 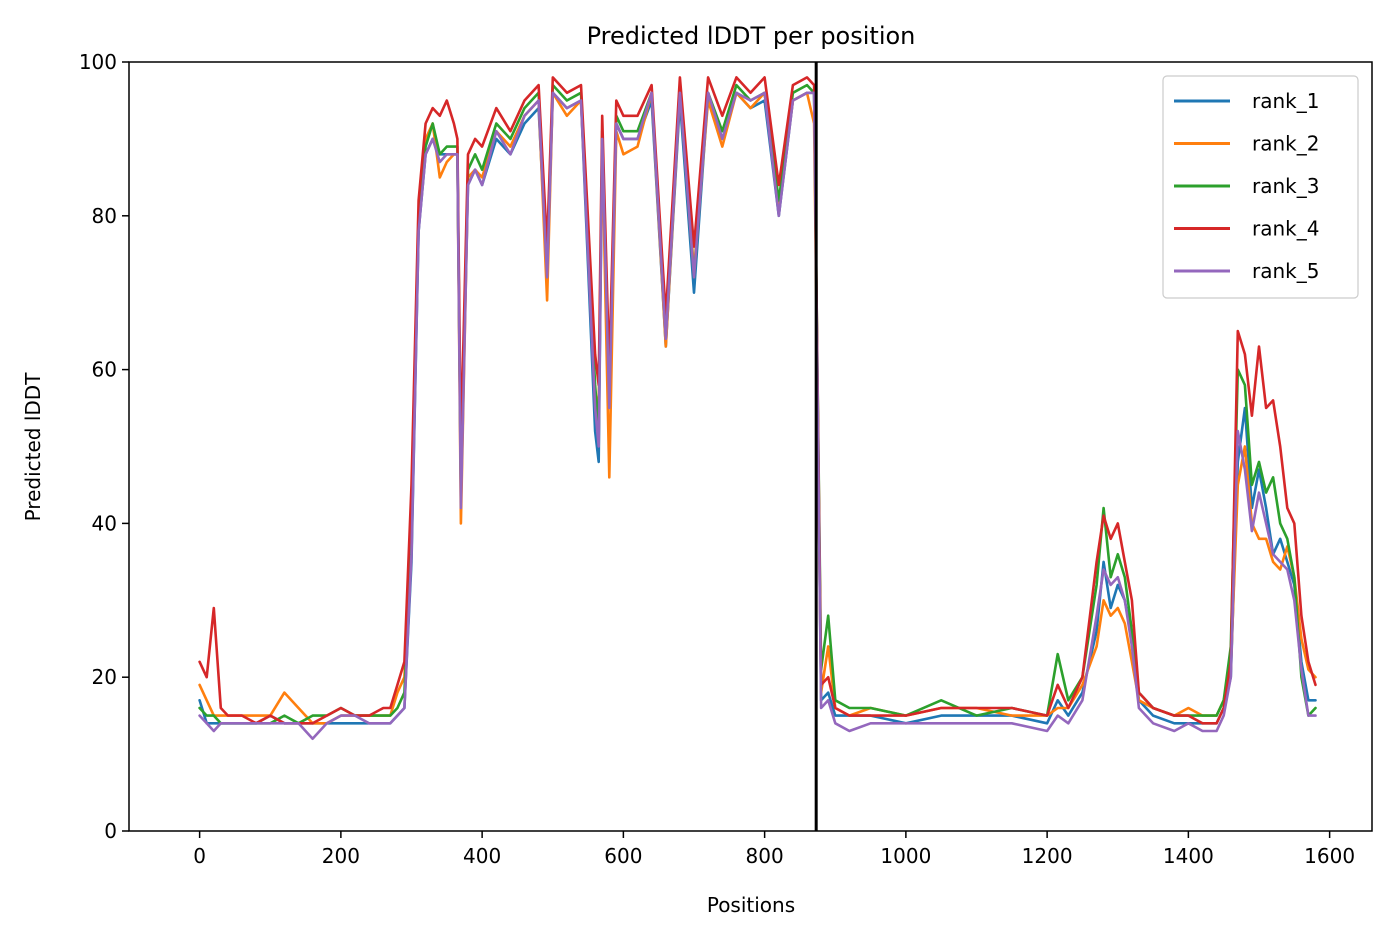 I want to click on x-tick-label: 1400, so click(x=1188, y=856).